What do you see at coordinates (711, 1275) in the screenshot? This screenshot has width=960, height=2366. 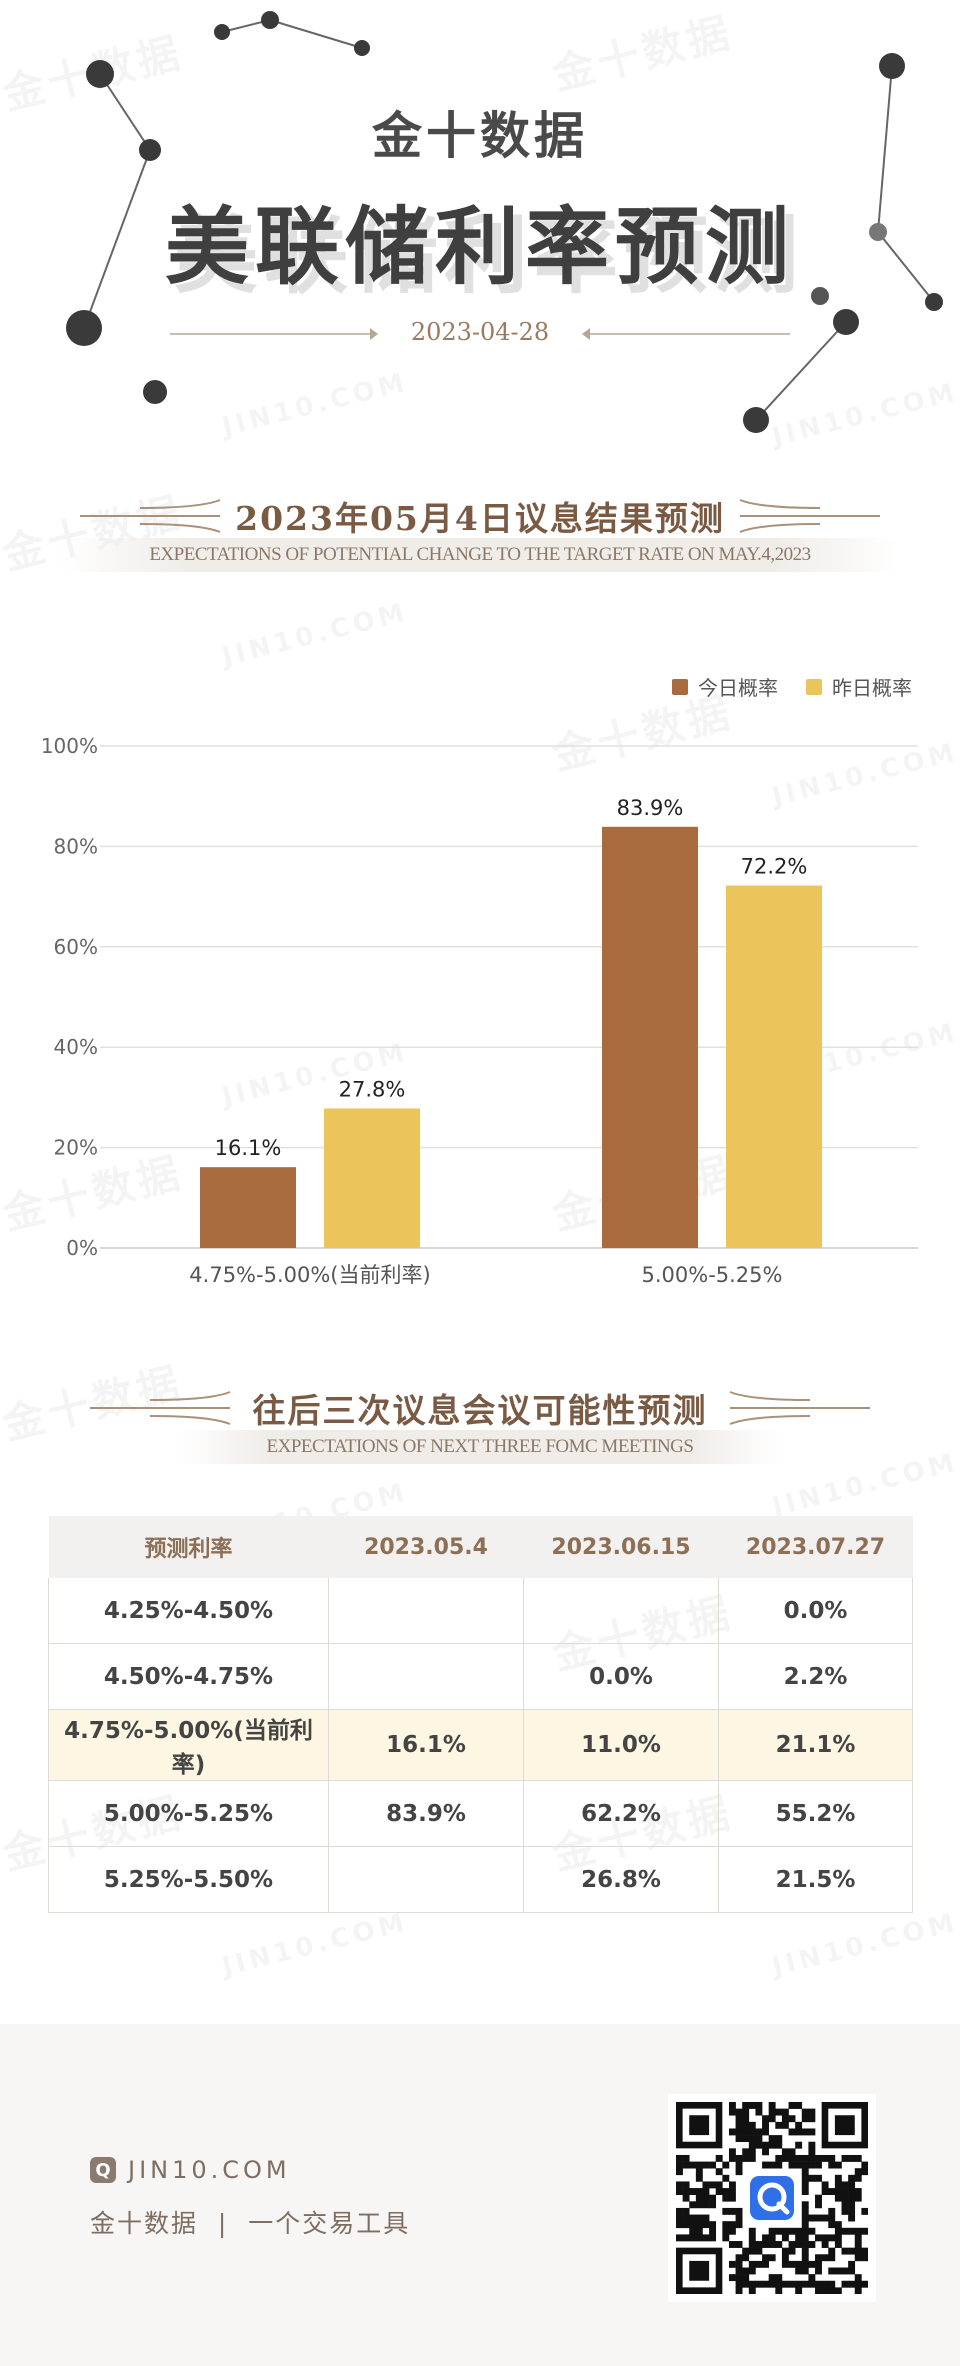 I see `x-tick-label: 5.00%-5.25%` at bounding box center [711, 1275].